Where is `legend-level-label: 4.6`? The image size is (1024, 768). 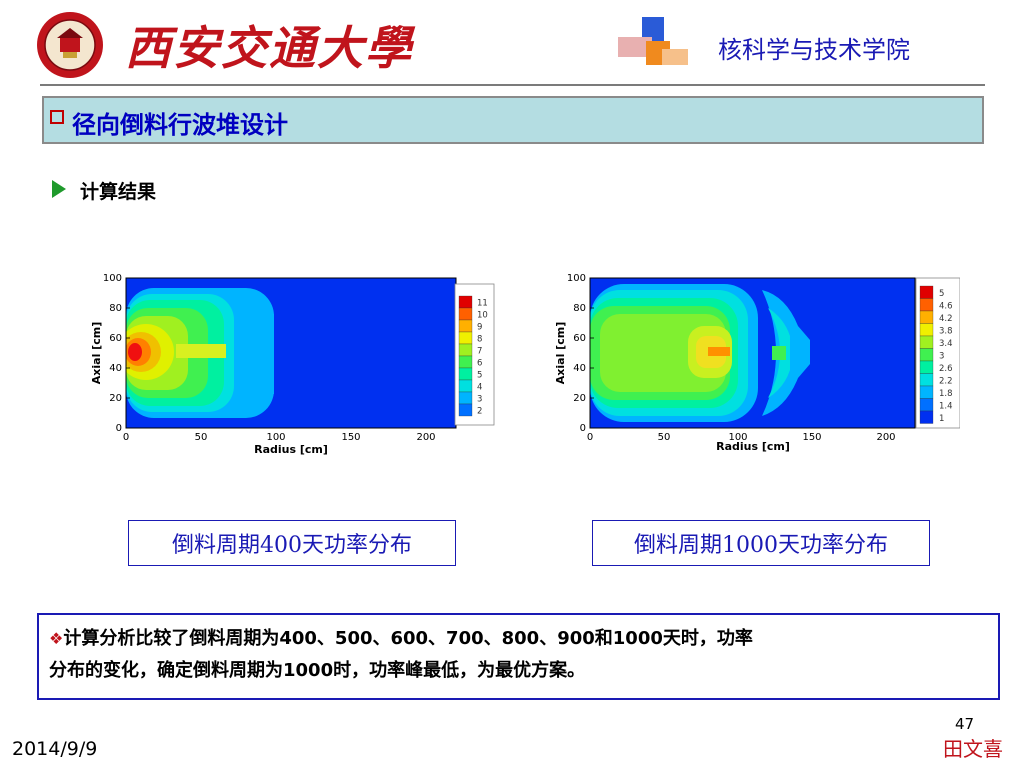
legend-level-label: 4.6 is located at coordinates (946, 307).